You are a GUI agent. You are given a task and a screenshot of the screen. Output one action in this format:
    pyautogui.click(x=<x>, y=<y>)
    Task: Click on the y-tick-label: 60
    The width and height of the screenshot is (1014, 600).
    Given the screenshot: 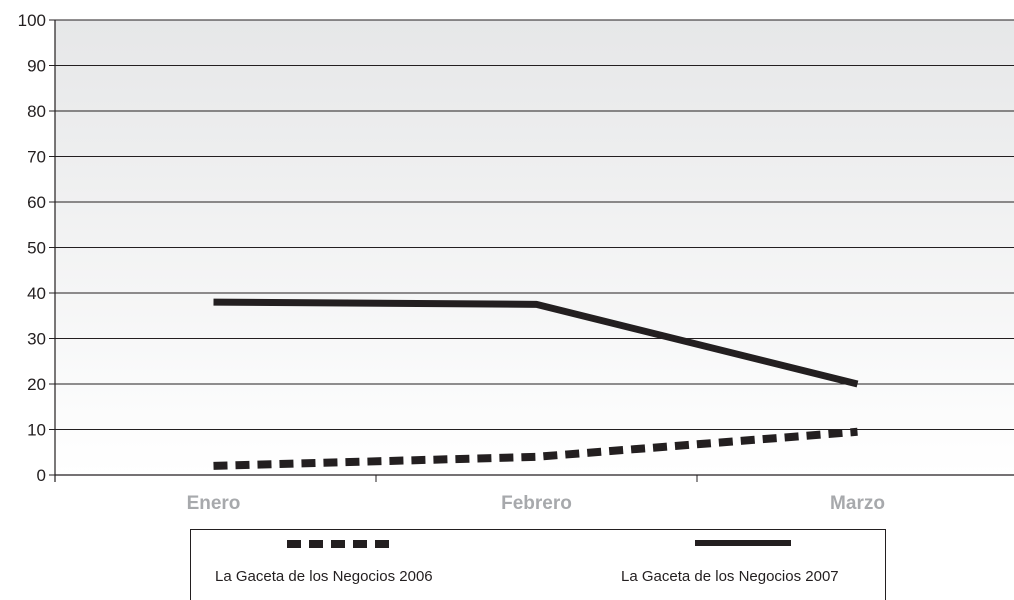 What is the action you would take?
    pyautogui.click(x=36, y=202)
    